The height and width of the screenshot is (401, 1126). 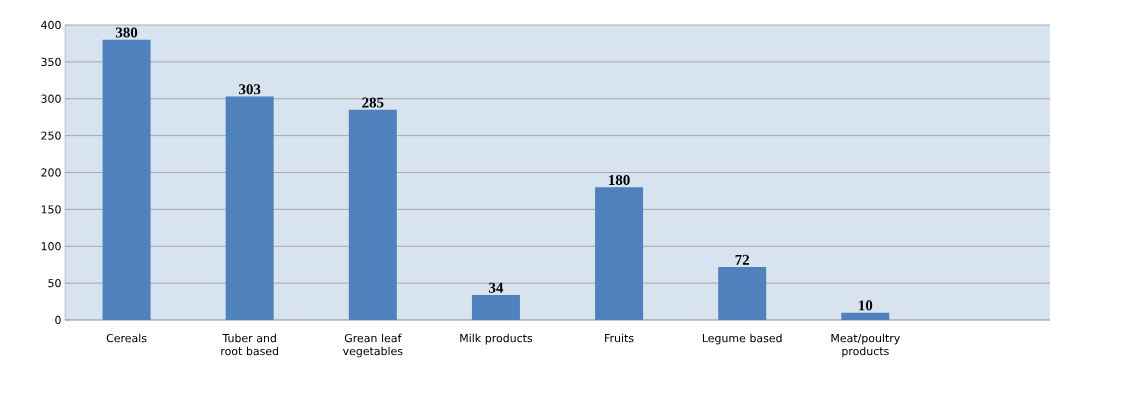 I want to click on y-tick-label: 0, so click(x=58, y=320).